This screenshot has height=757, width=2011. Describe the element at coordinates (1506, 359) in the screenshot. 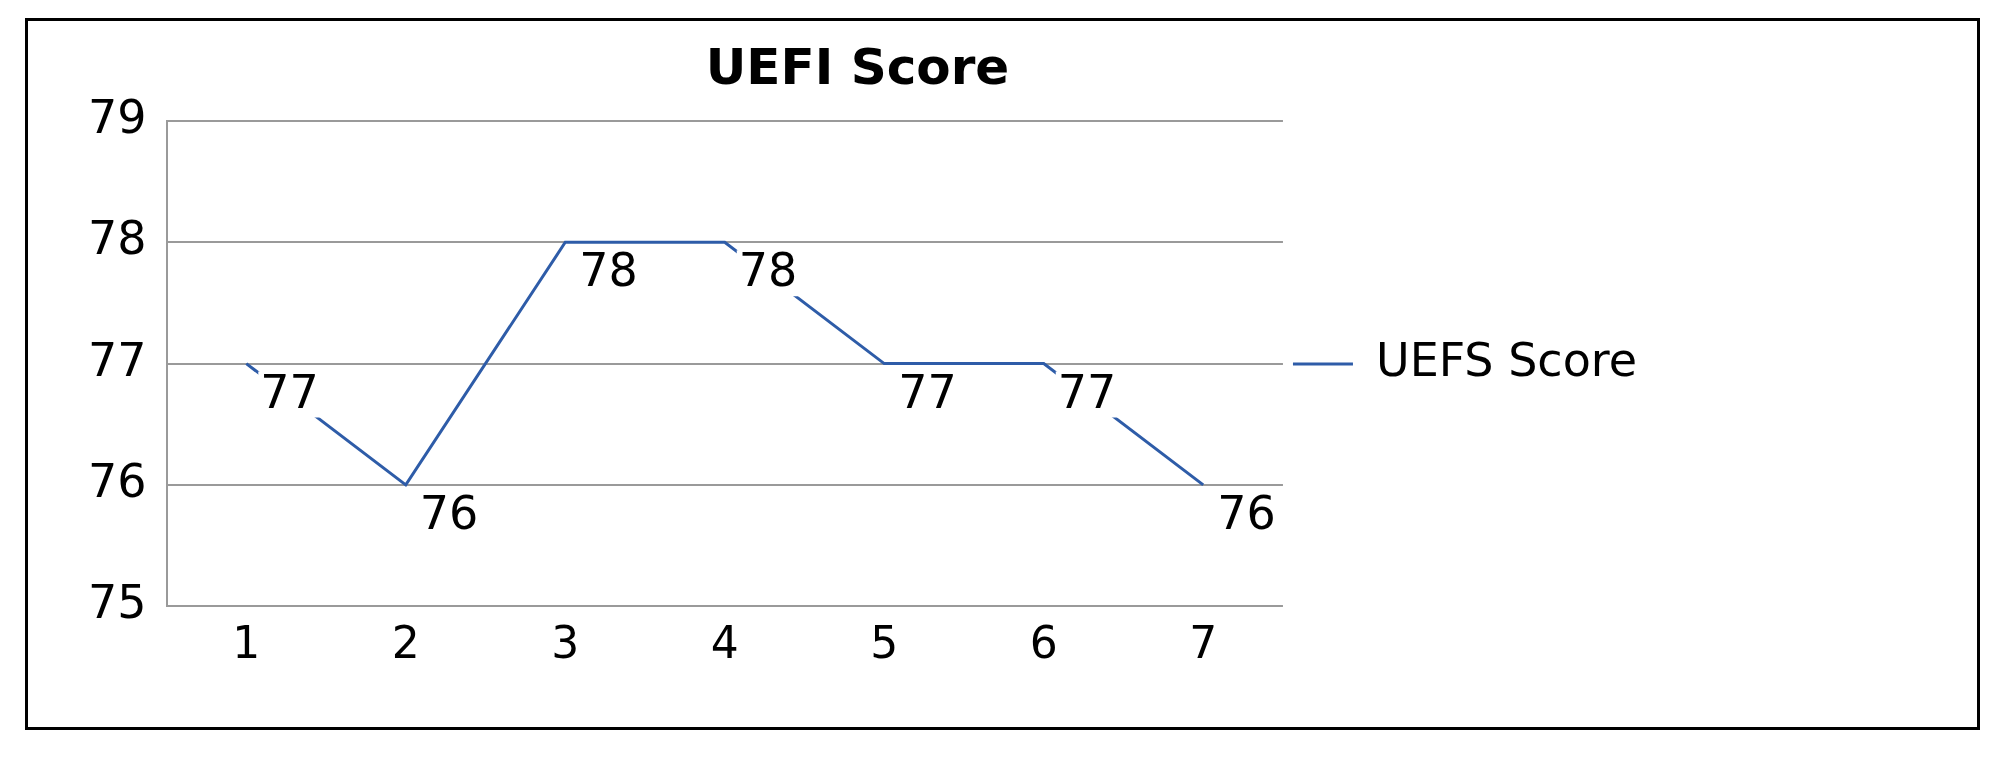

I see `legend-label: UEFS Score` at that location.